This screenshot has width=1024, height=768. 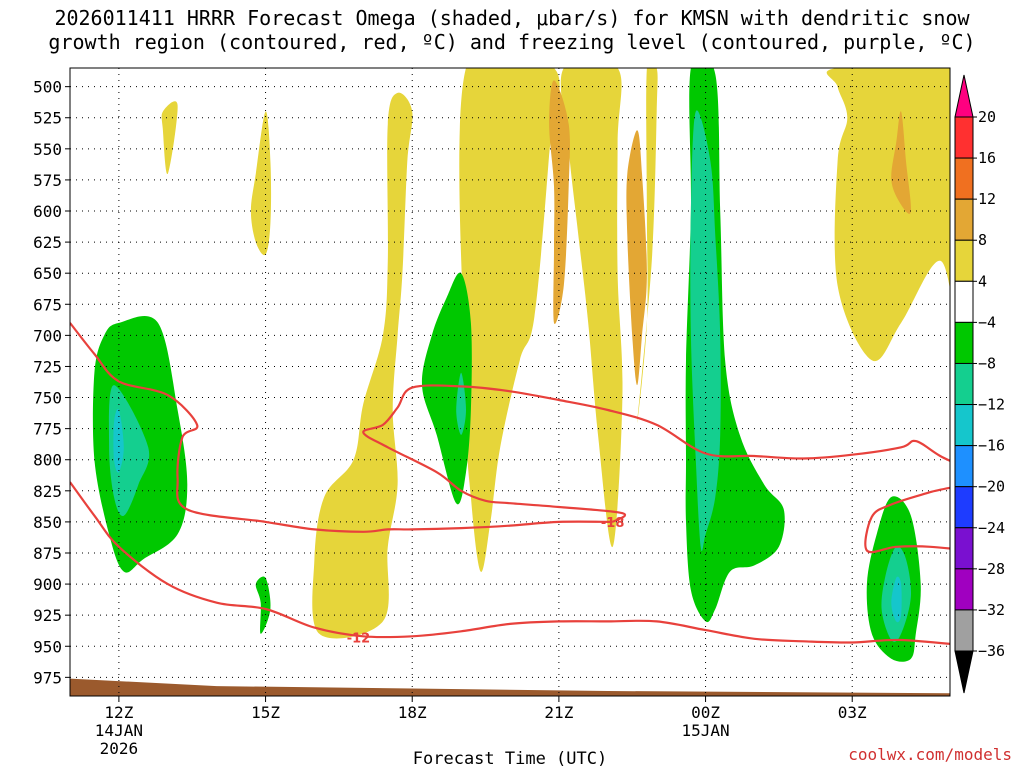 What do you see at coordinates (852, 712) in the screenshot?
I see `x-tick-label-03Z: 03Z` at bounding box center [852, 712].